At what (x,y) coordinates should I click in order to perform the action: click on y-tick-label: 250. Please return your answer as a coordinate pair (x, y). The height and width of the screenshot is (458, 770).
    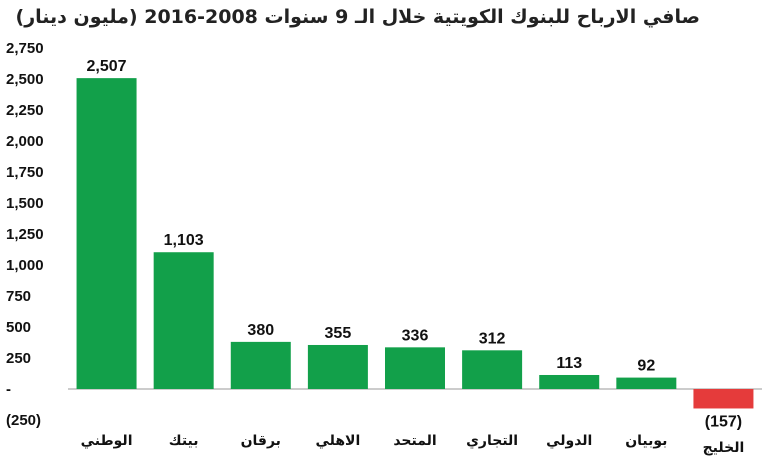
    Looking at the image, I should click on (18, 358).